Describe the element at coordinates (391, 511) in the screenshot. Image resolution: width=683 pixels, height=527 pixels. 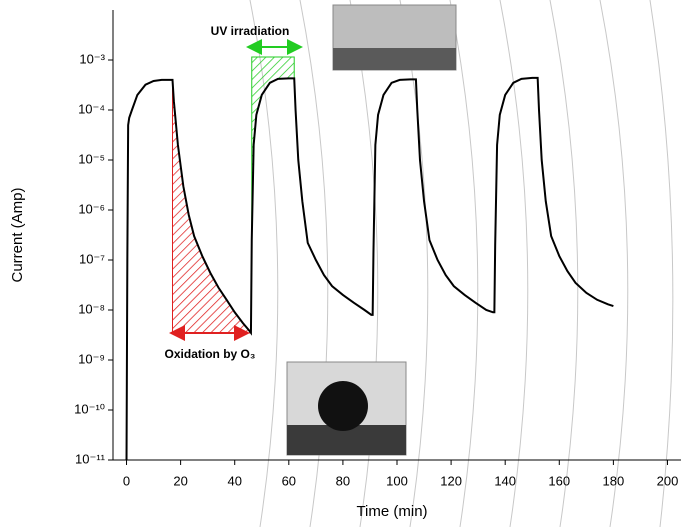
I see `x-axis-title: Time (min)` at that location.